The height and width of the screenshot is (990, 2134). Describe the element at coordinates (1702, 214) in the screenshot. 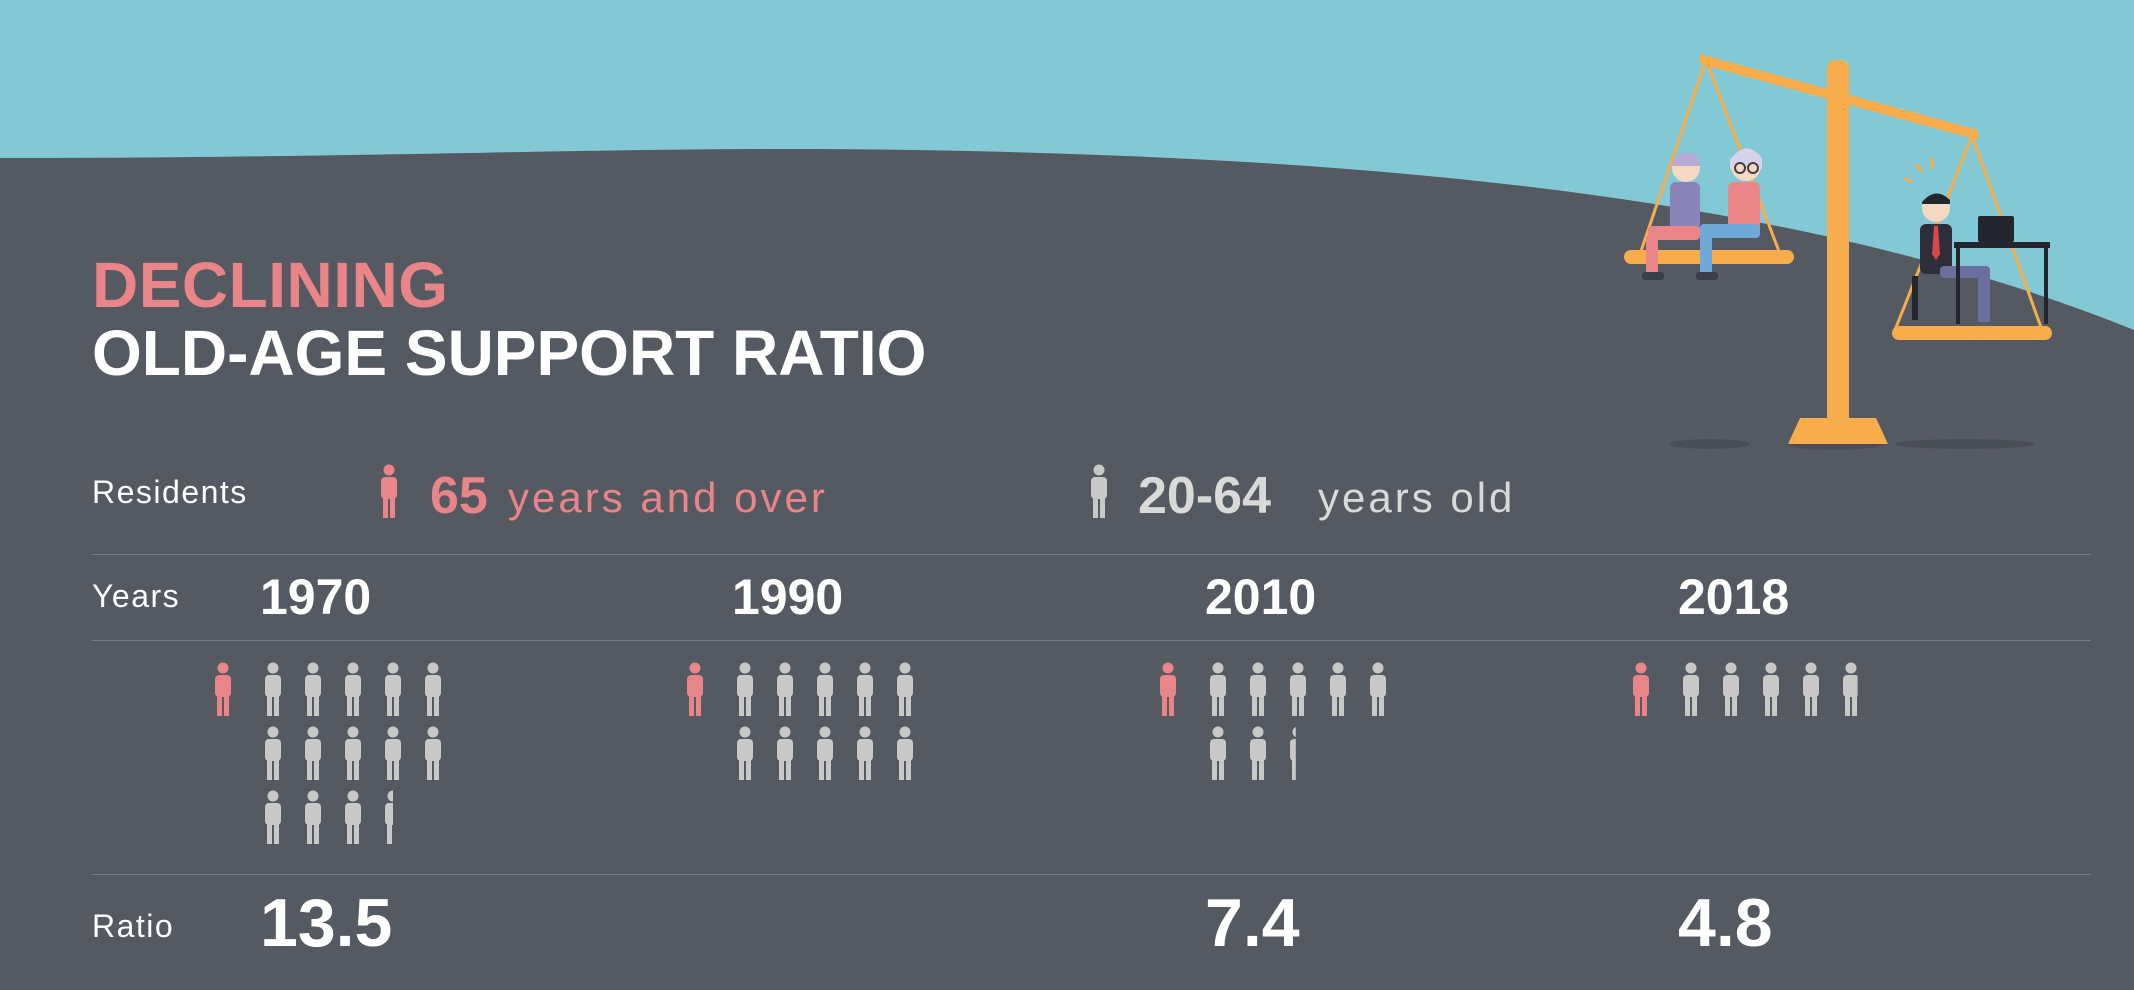

I see `elderly-couple` at that location.